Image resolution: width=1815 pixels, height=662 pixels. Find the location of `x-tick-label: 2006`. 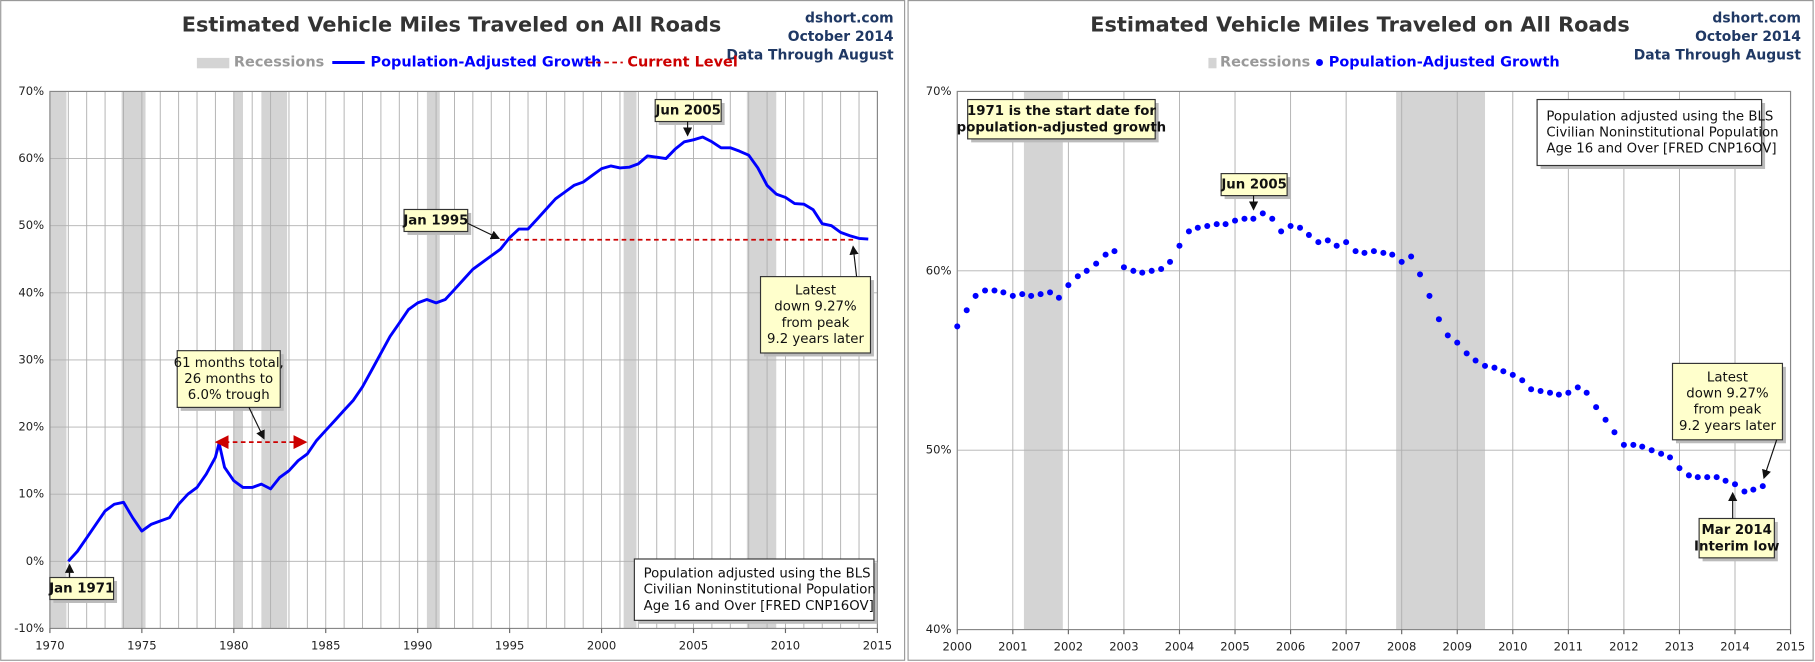

x-tick-label: 2006 is located at coordinates (1290, 646).